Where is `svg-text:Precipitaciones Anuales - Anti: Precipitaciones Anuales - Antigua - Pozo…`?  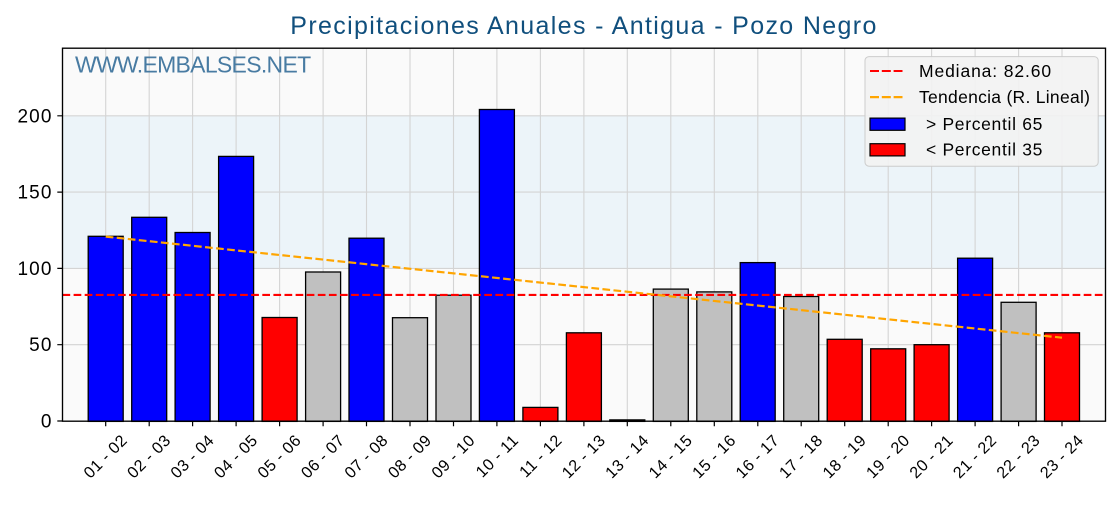 svg-text:Precipitaciones Anuales - Anti: Precipitaciones Anuales - Antigua - Pozo… is located at coordinates (583, 26).